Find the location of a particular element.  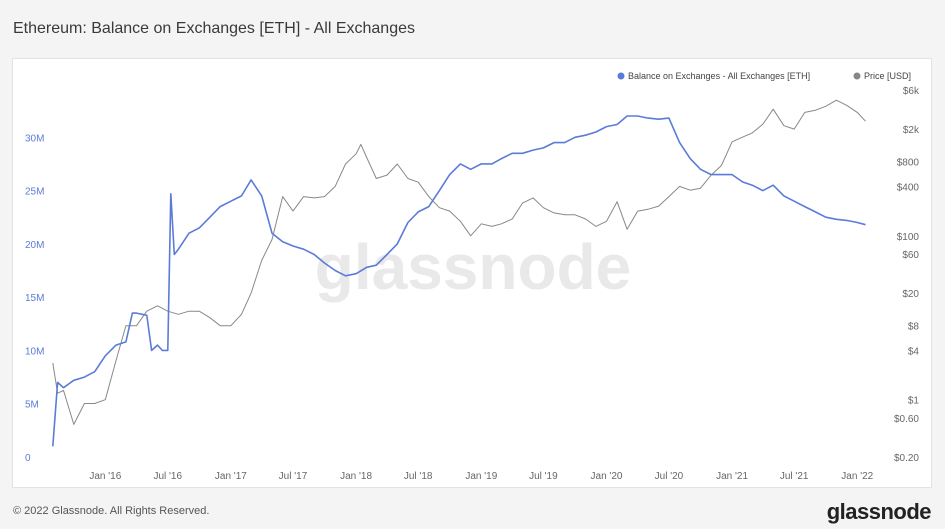

right-tick-label: $0.20 is located at coordinates (906, 458).